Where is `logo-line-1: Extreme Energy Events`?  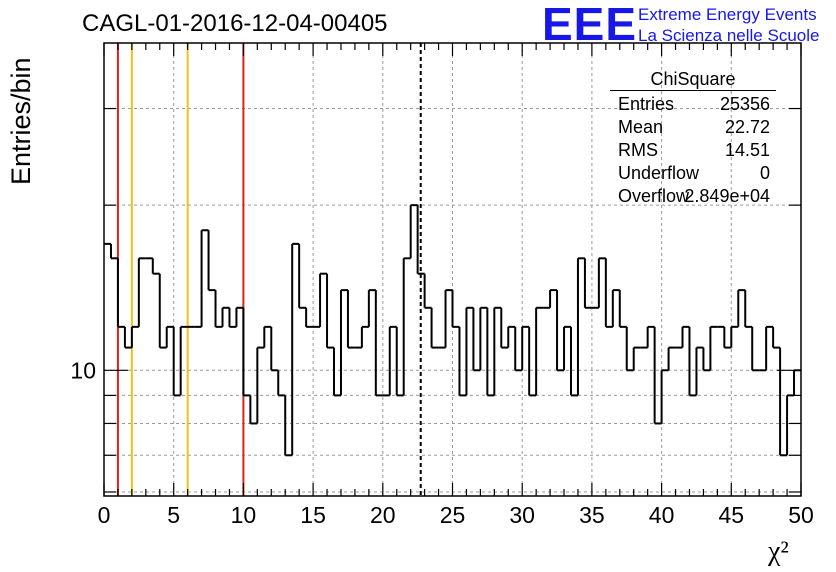 logo-line-1: Extreme Energy Events is located at coordinates (727, 14).